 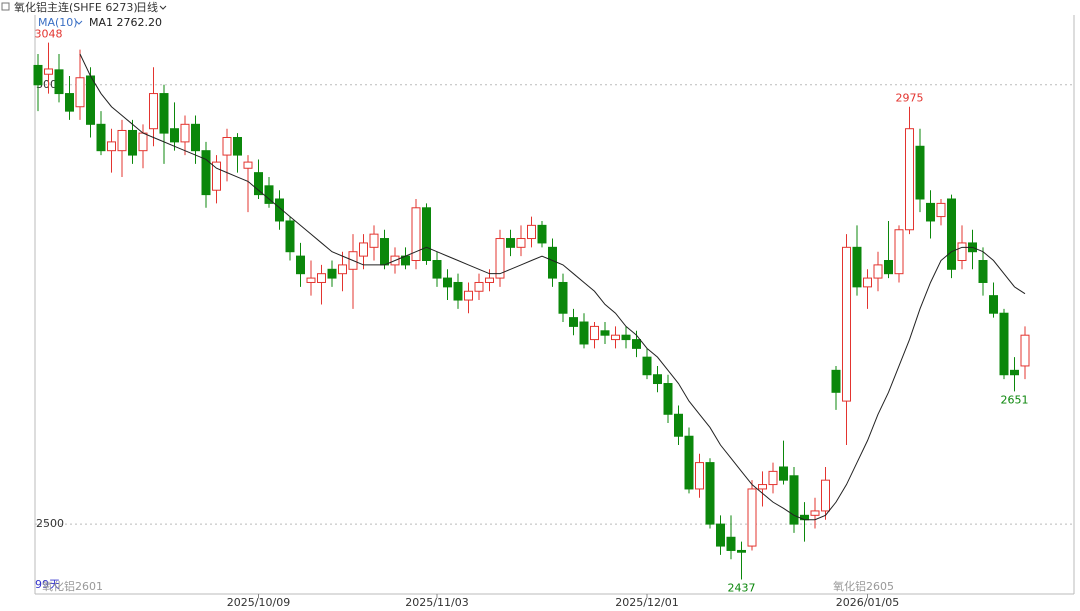 I want to click on high-label: 3048, so click(x=49, y=34).